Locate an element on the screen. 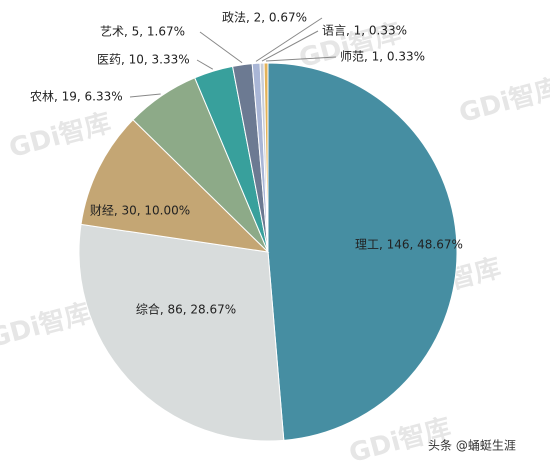 This screenshot has height=468, width=550. data-label: 艺术, 5, 1.67% is located at coordinates (142, 32).